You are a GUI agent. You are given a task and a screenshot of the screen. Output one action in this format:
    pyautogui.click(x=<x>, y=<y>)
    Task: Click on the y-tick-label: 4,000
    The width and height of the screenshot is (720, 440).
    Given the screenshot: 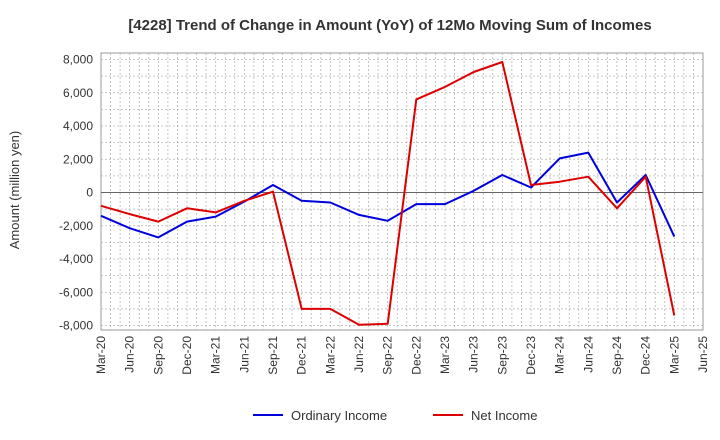 What is the action you would take?
    pyautogui.click(x=78, y=126)
    